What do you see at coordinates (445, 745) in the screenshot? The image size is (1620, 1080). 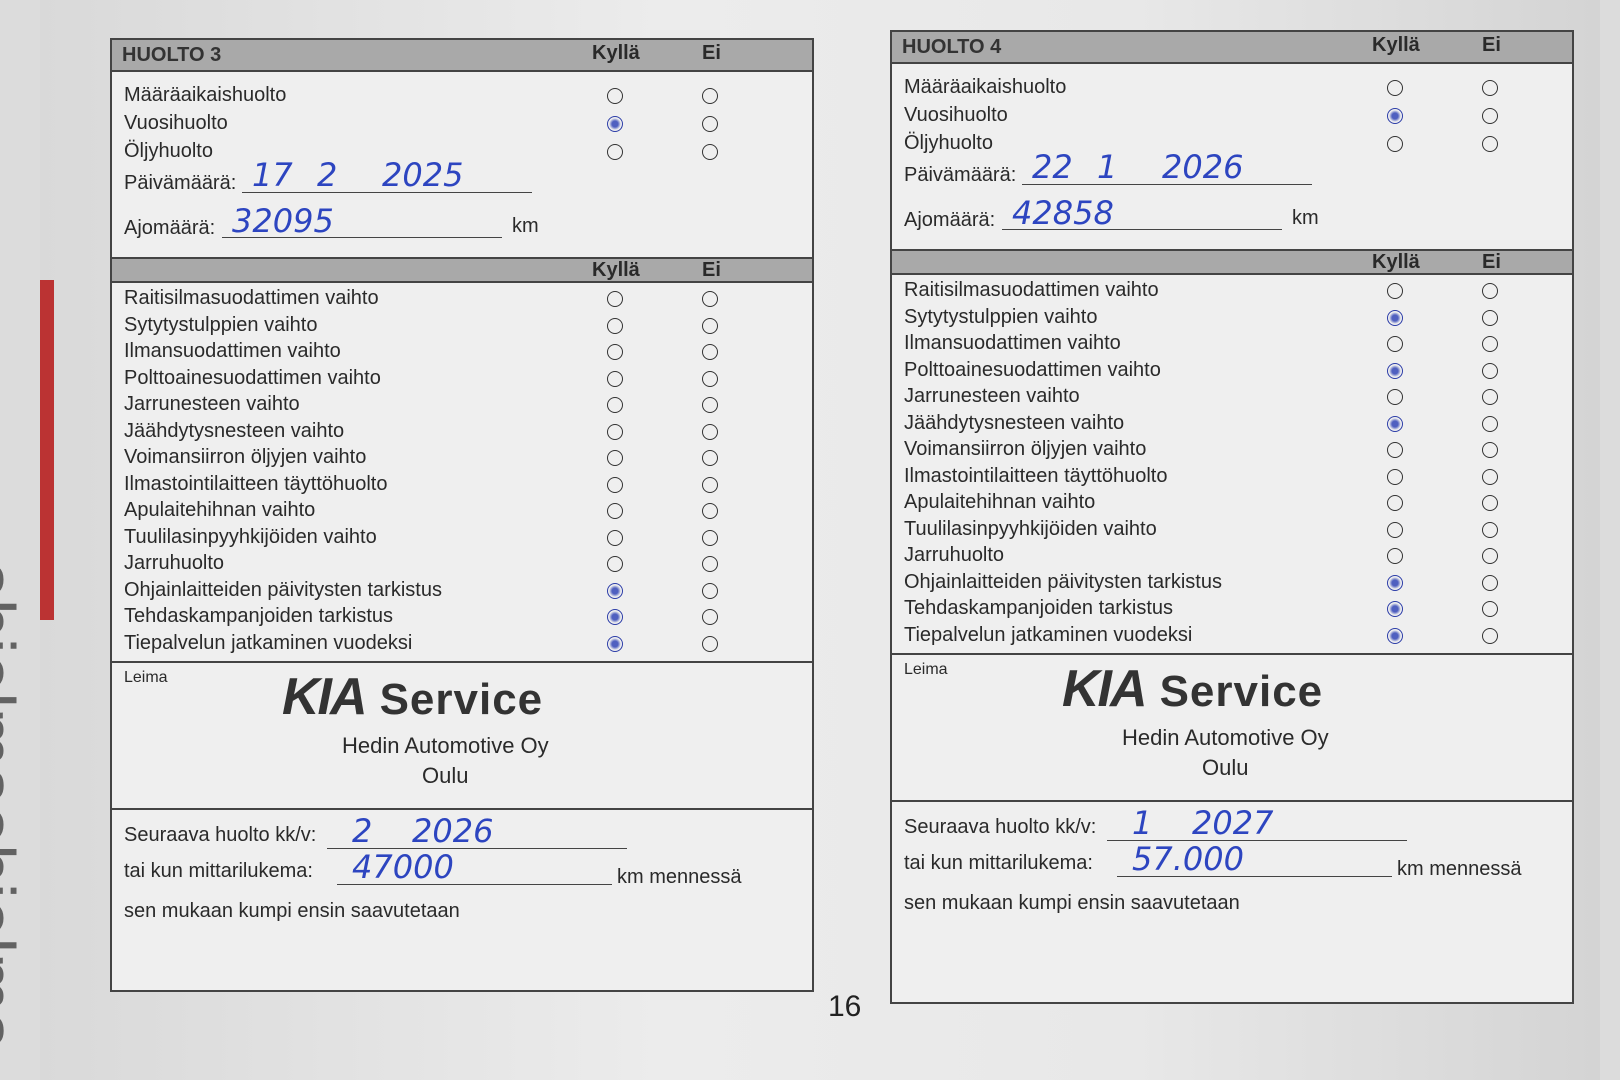 I see `dealer-name: Hedin Automotive Oy` at bounding box center [445, 745].